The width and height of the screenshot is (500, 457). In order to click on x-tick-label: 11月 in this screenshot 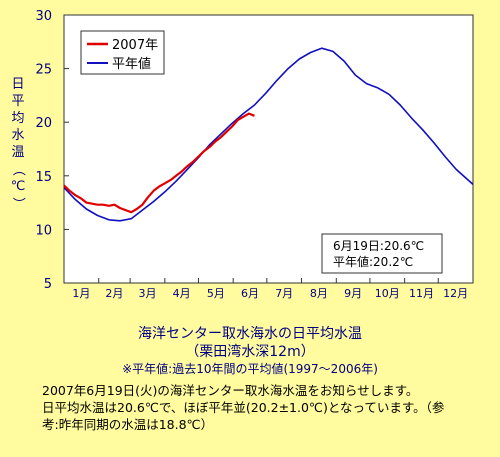, I will do `click(421, 293)`.